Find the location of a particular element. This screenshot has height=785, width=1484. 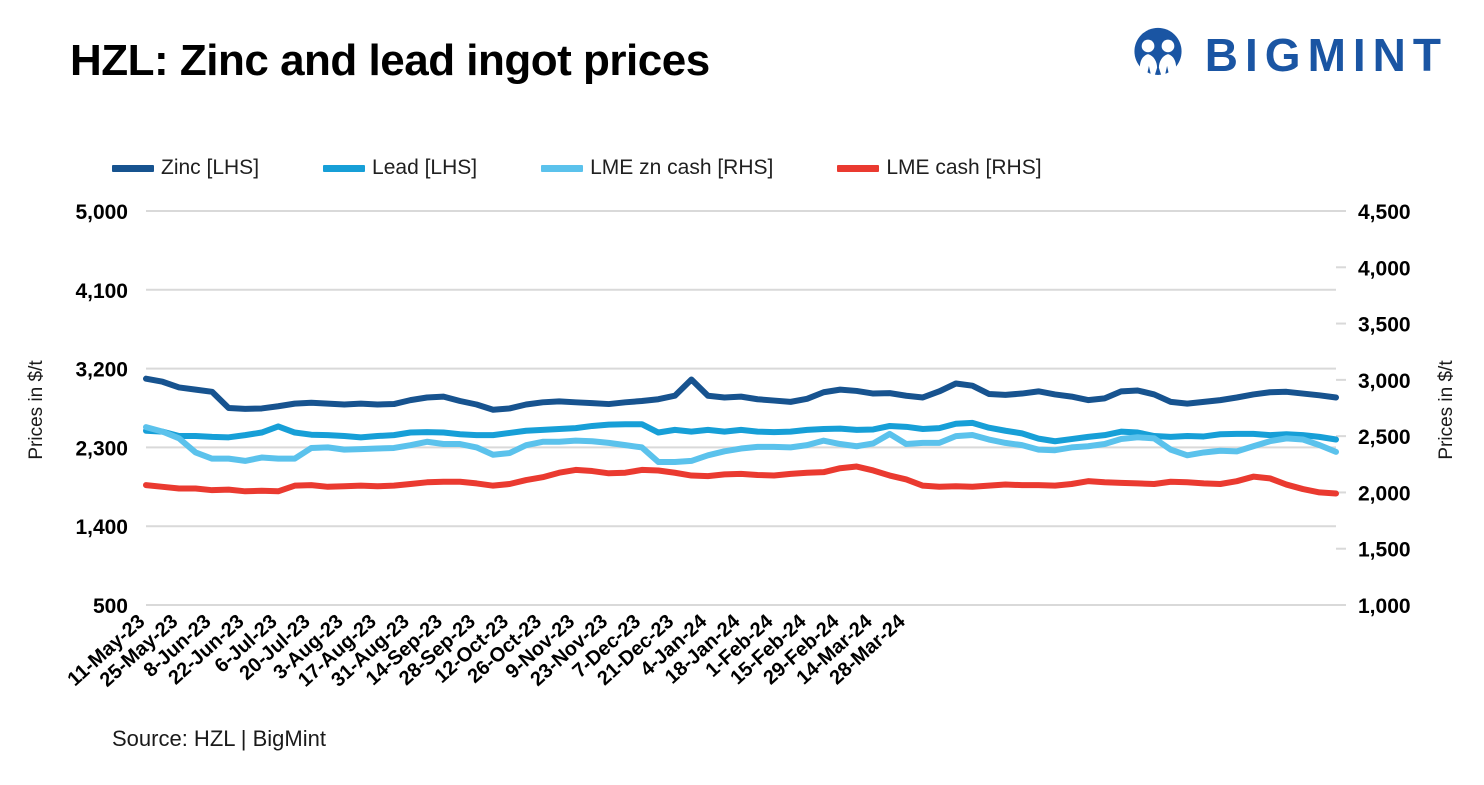

series-lines is located at coordinates (741, 436).